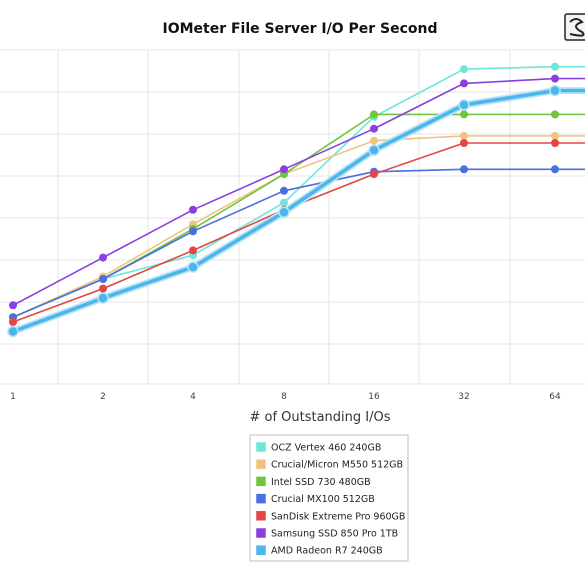 The height and width of the screenshot is (585, 585). I want to click on legend-label: OCZ Vertex 460 240GB, so click(326, 448).